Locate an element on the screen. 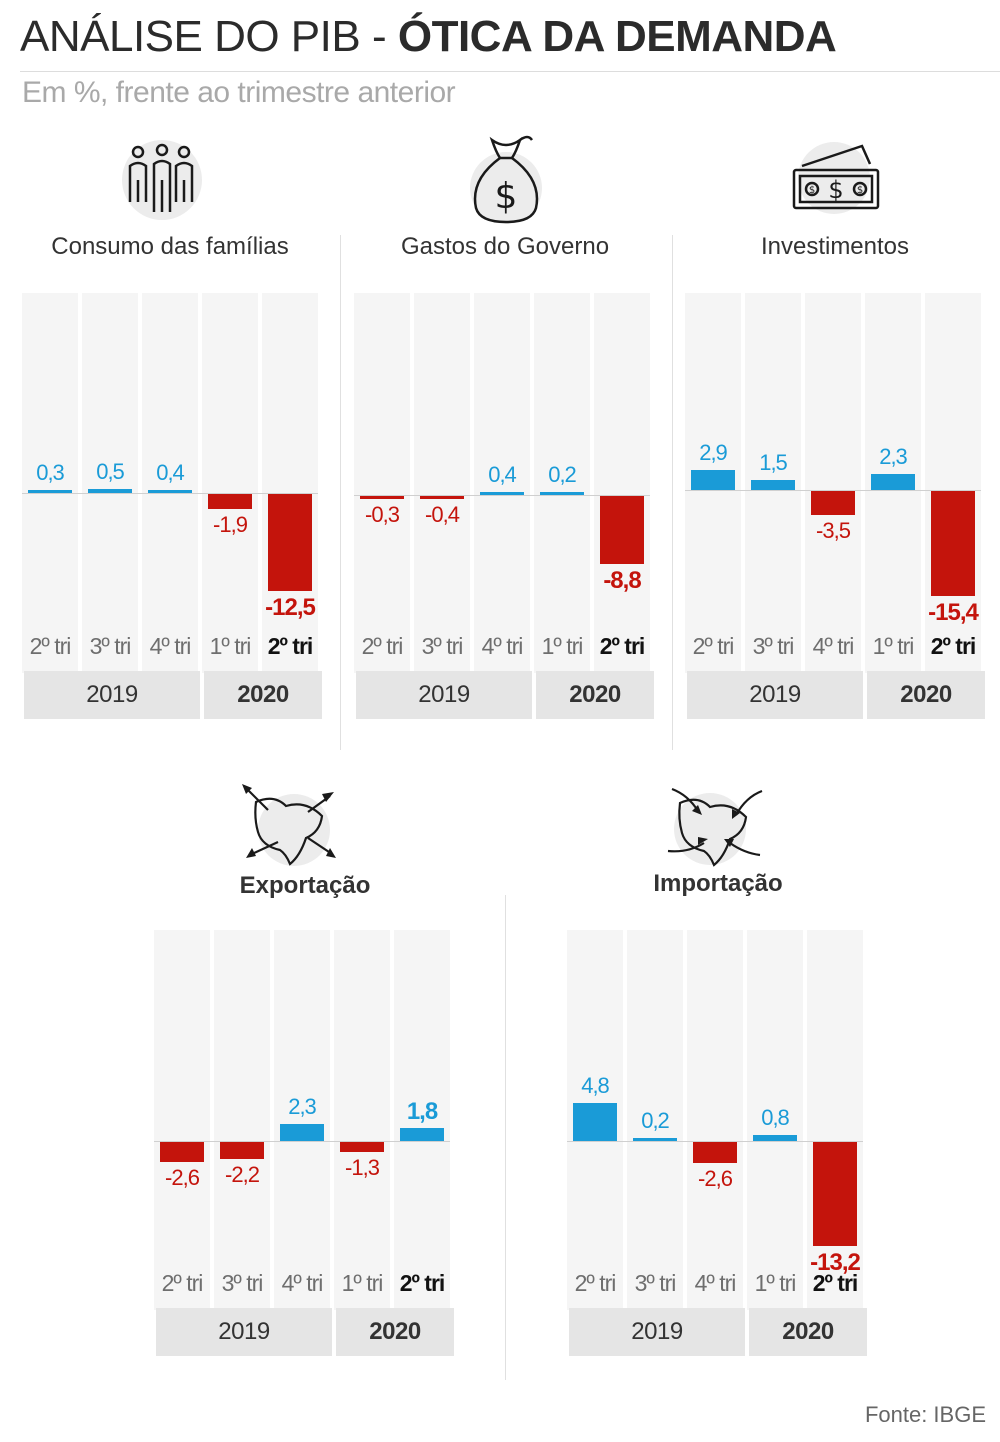 The image size is (1000, 1442). value-label: 1,5 is located at coordinates (773, 462).